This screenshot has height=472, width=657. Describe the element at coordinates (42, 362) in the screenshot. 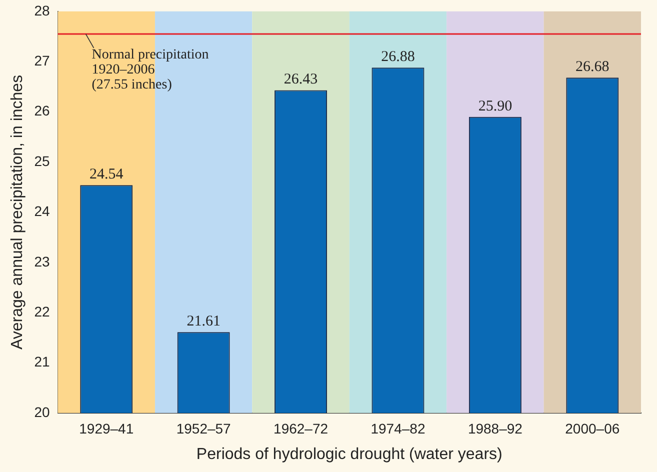

I see `y-tick-label: 21` at that location.